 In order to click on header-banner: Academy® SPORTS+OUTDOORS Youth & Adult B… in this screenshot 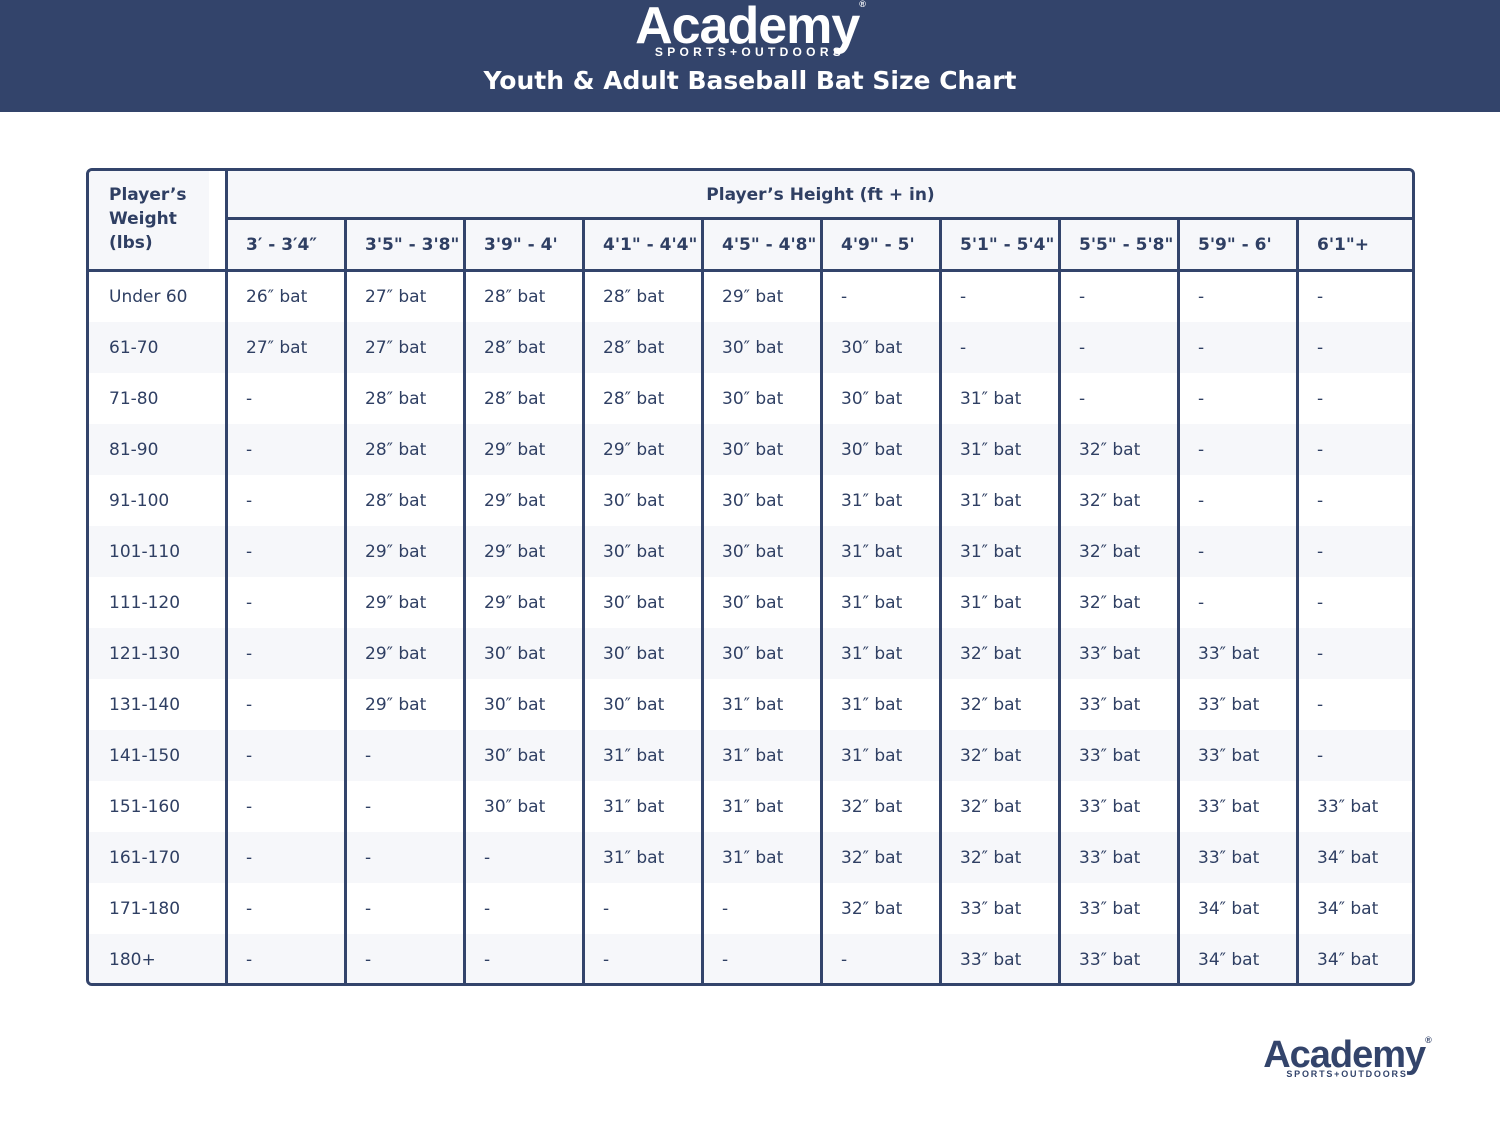, I will do `click(750, 56)`.